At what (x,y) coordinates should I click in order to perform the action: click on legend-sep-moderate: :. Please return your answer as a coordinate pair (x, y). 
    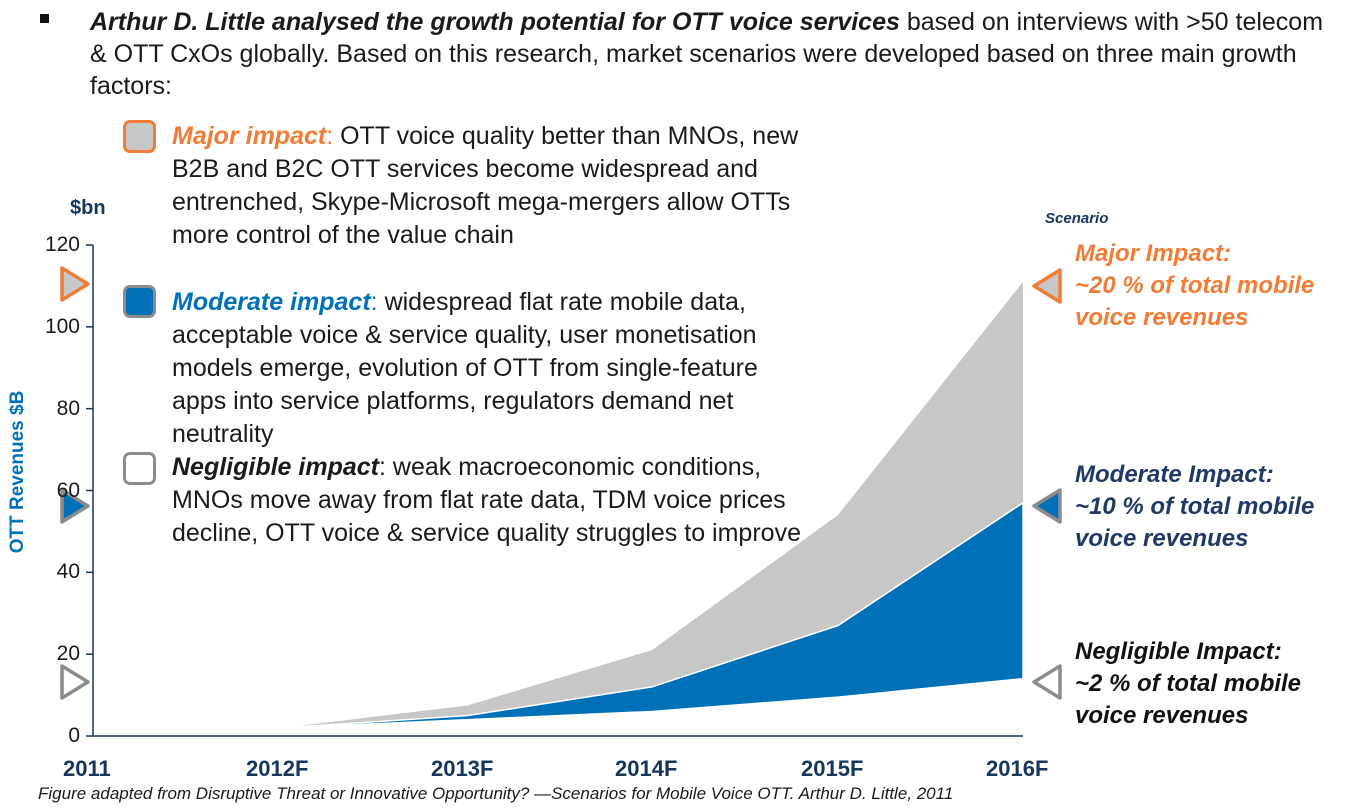
    Looking at the image, I should click on (374, 302).